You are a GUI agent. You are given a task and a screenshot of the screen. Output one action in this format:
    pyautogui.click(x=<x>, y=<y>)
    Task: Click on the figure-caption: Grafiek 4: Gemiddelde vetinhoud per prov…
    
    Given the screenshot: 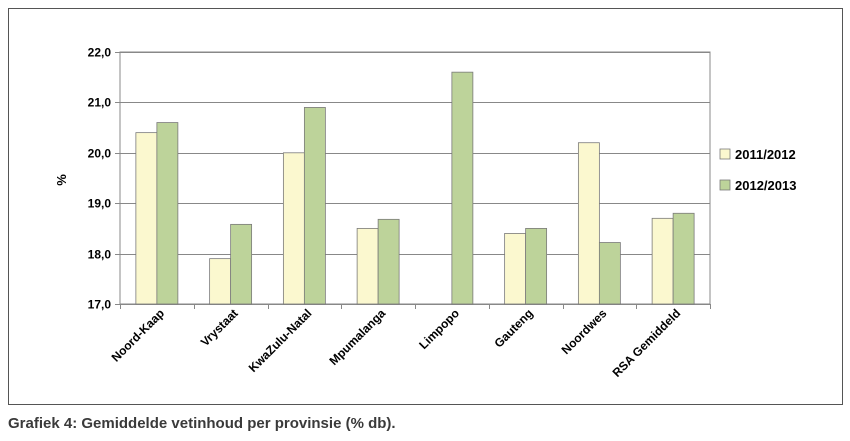 What is the action you would take?
    pyautogui.click(x=202, y=423)
    